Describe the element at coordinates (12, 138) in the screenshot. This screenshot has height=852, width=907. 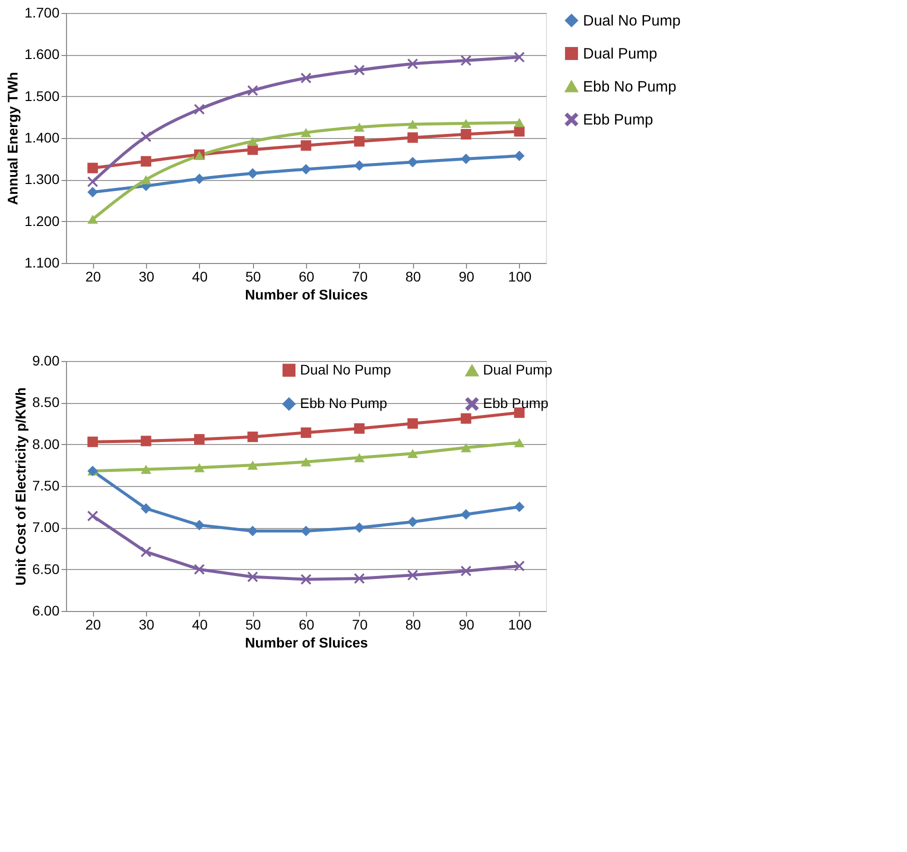
I see `y-axis-title: Annual Energy TWh` at that location.